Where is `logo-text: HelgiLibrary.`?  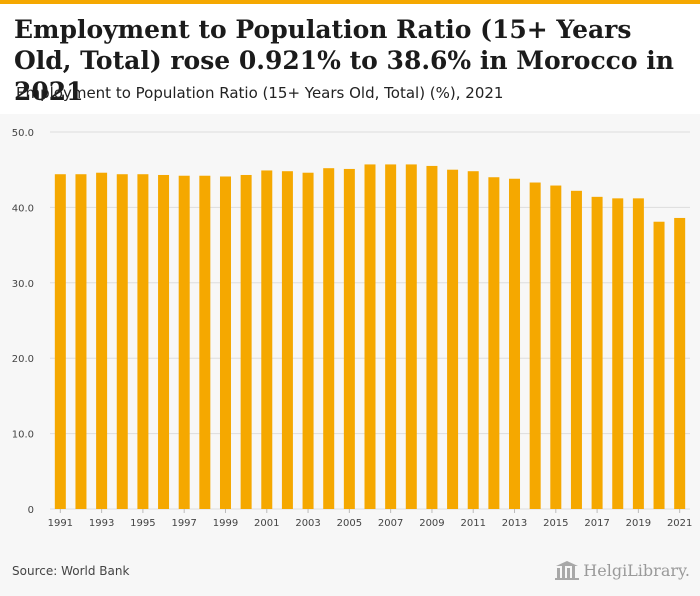 logo-text: HelgiLibrary. is located at coordinates (636, 570).